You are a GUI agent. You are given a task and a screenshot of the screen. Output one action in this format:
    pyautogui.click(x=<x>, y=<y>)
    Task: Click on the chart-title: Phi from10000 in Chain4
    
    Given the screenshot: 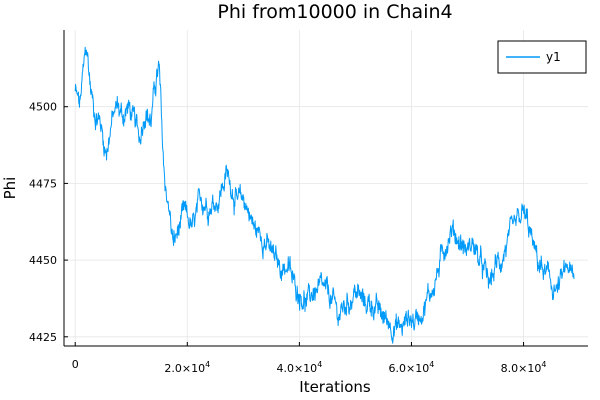 What is the action you would take?
    pyautogui.click(x=334, y=12)
    